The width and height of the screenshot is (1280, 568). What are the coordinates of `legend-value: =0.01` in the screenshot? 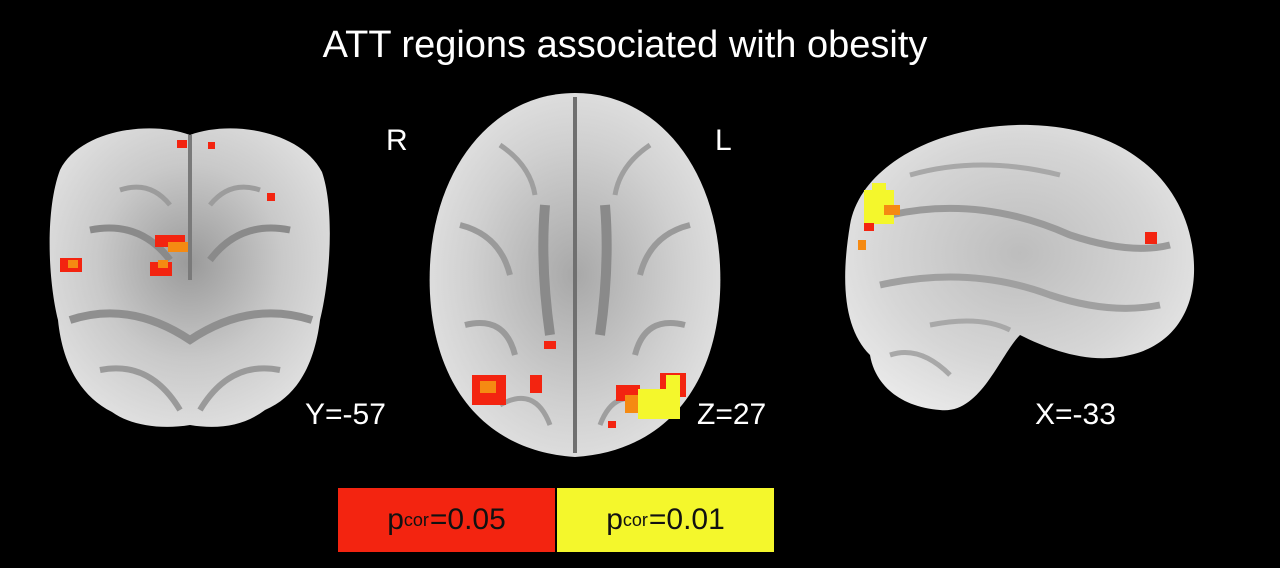 It's located at (686, 519).